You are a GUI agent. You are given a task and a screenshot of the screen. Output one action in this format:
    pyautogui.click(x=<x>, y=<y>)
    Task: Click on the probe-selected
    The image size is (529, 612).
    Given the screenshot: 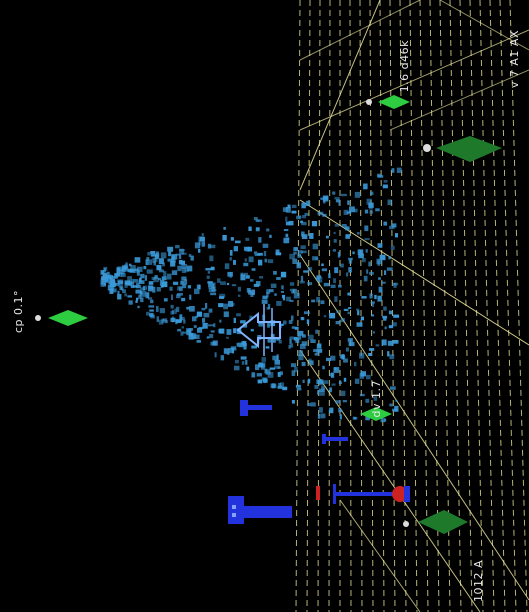 What is the action you would take?
    pyautogui.click(x=363, y=494)
    